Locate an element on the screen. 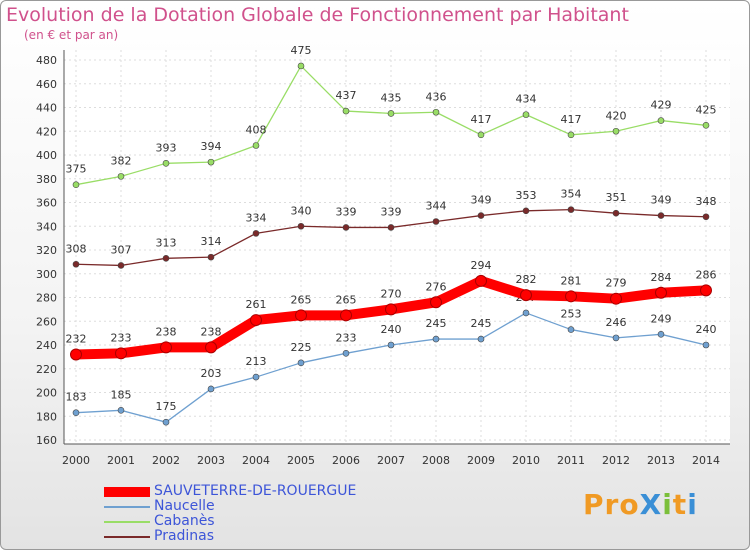 The height and width of the screenshot is (550, 750). logo-letter: i is located at coordinates (692, 504).